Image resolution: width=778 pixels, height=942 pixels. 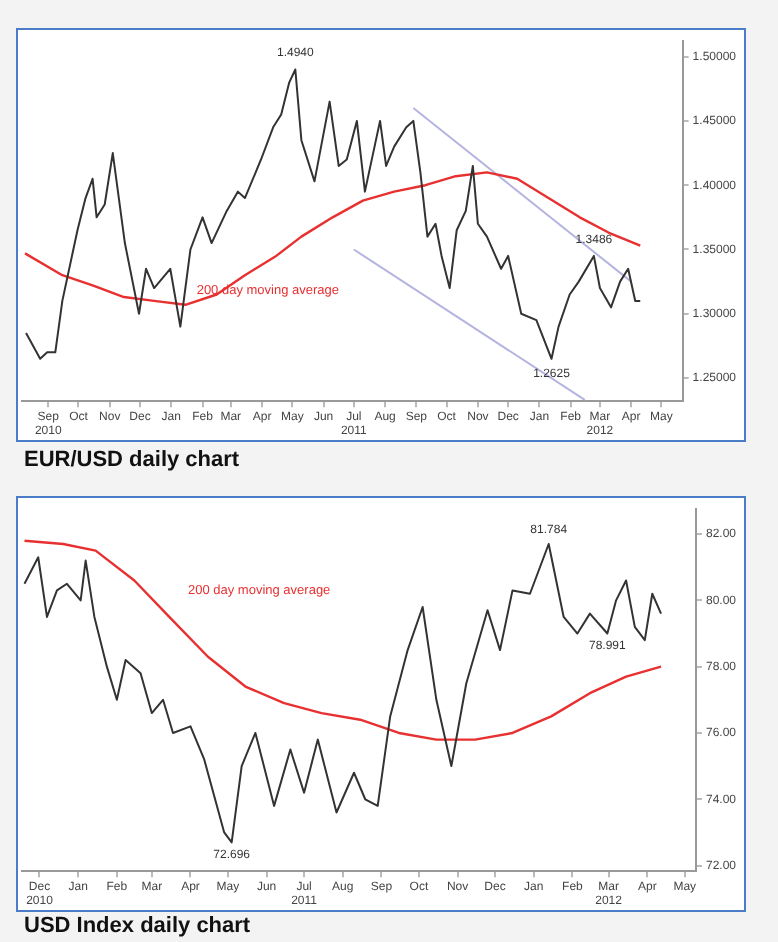 What do you see at coordinates (132, 460) in the screenshot?
I see `text: EUR/USD daily chart` at bounding box center [132, 460].